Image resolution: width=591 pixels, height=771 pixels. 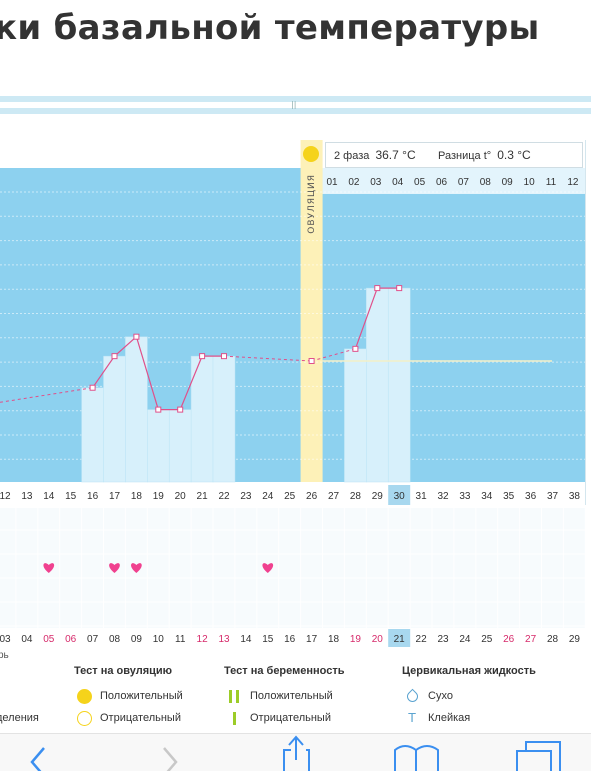 I want to click on date-label: 06, so click(x=71, y=639).